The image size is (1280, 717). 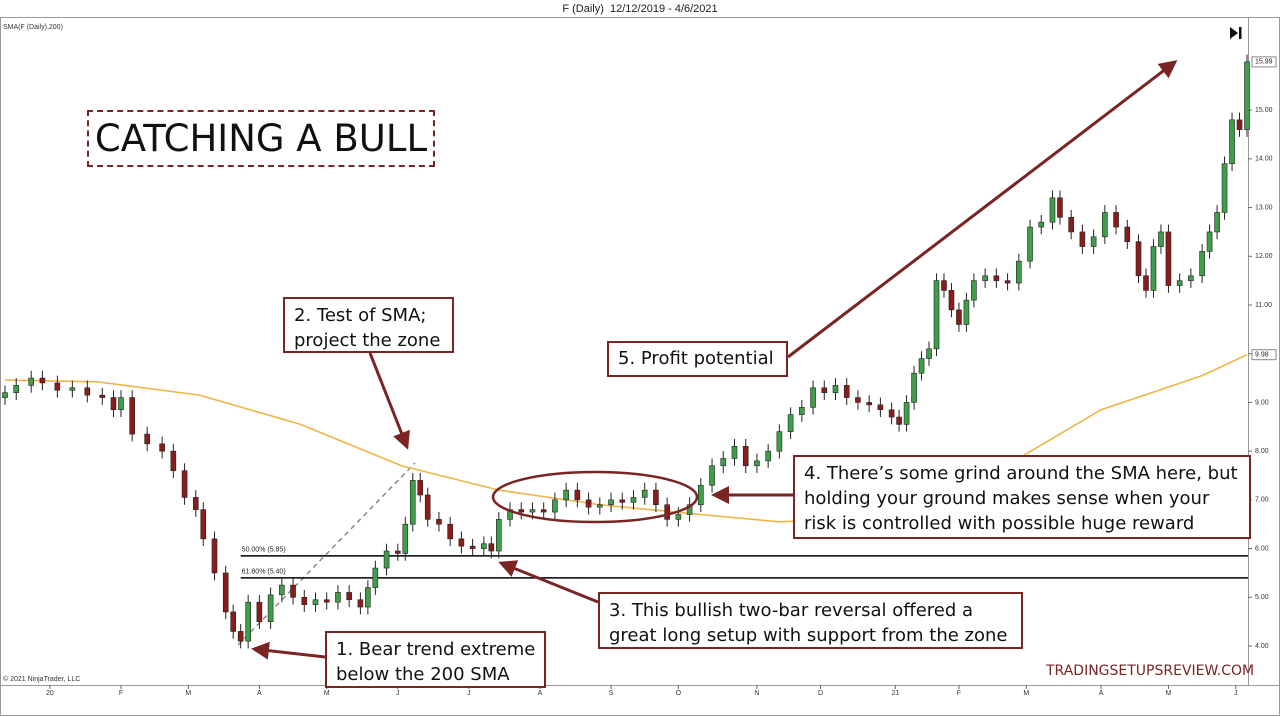 What do you see at coordinates (41, 679) in the screenshot?
I see `copyright: © 2021 NinjaTrader, LLC` at bounding box center [41, 679].